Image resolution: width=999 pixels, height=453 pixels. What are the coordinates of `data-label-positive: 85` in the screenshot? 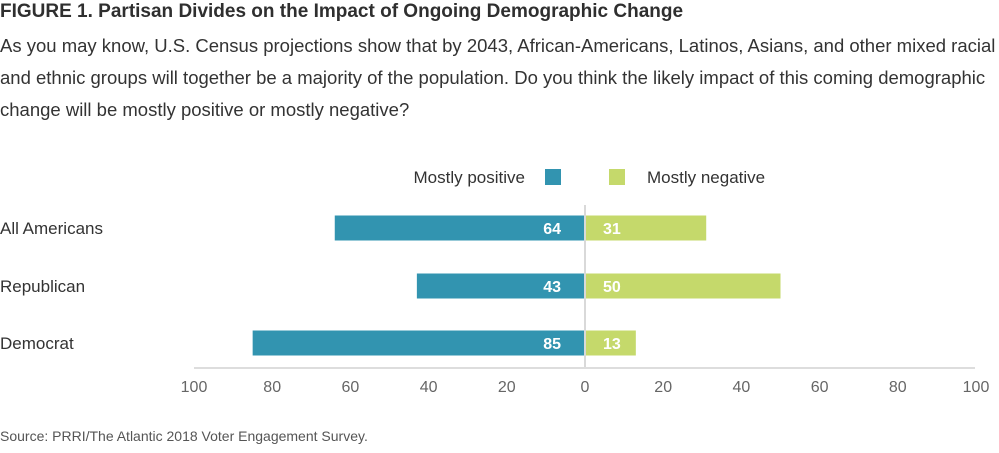 It's located at (552, 344).